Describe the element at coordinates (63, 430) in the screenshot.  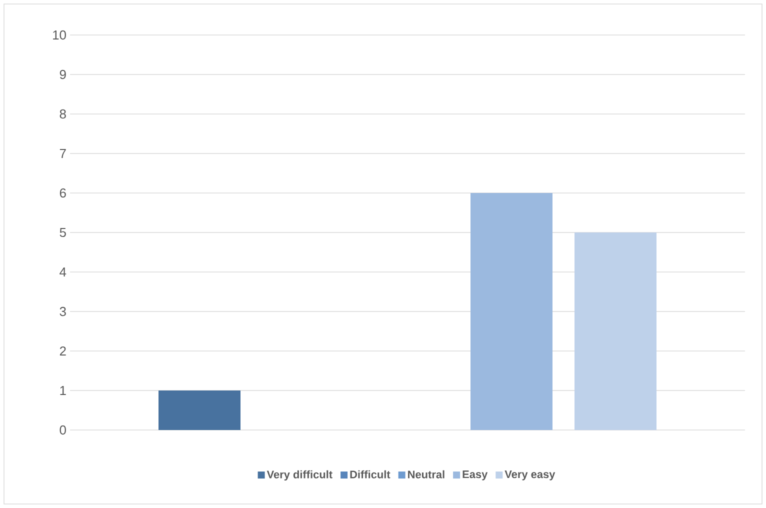
I see `y-tick-label: 0` at that location.